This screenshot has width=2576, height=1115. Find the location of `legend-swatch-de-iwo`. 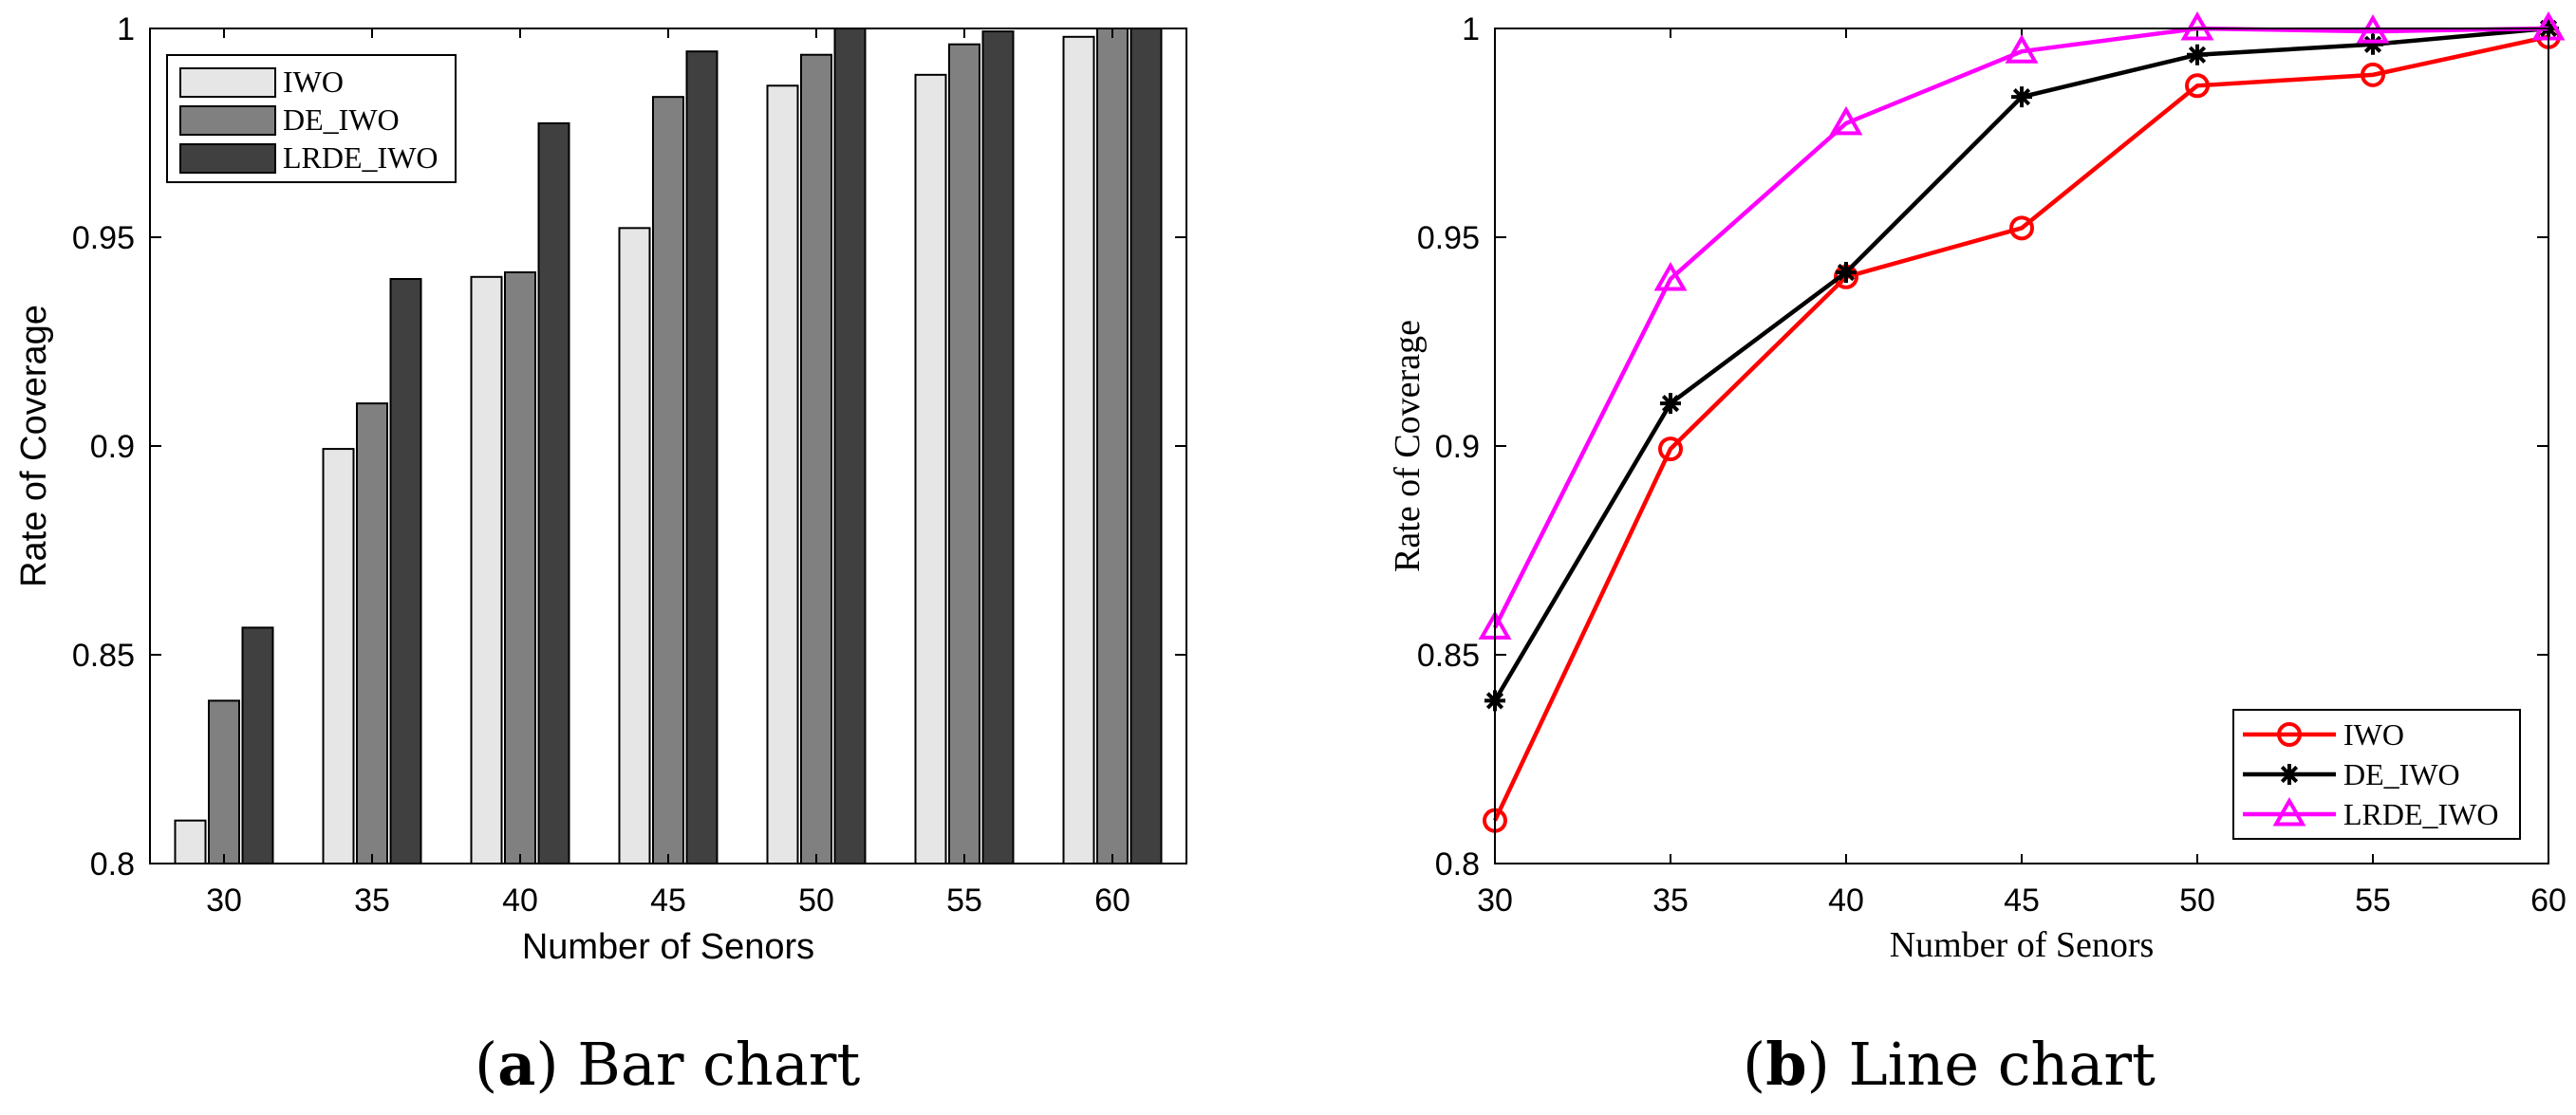

legend-swatch-de-iwo is located at coordinates (227, 120).